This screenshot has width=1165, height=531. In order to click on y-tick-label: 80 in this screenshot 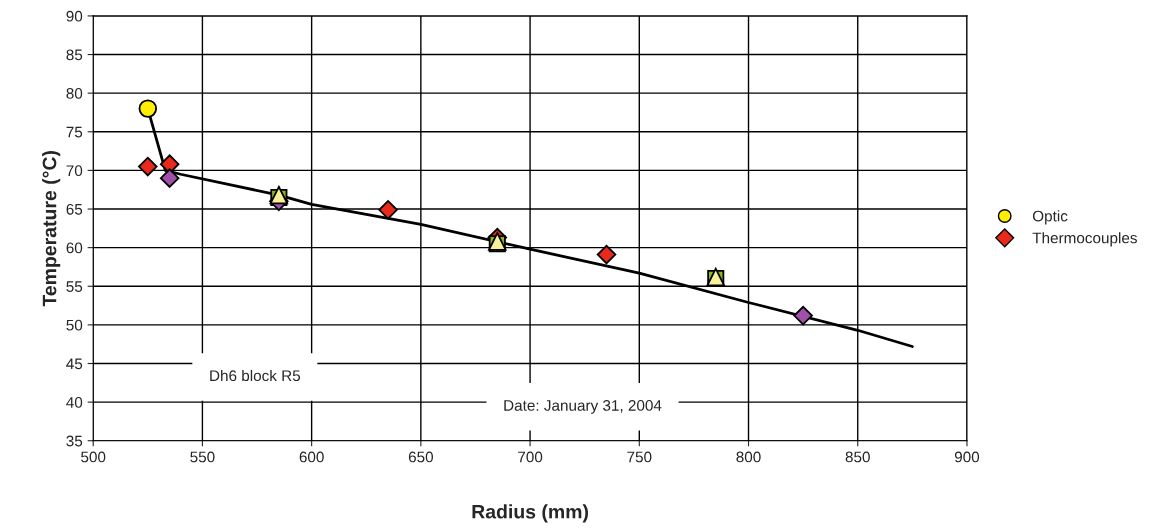, I will do `click(74, 93)`.